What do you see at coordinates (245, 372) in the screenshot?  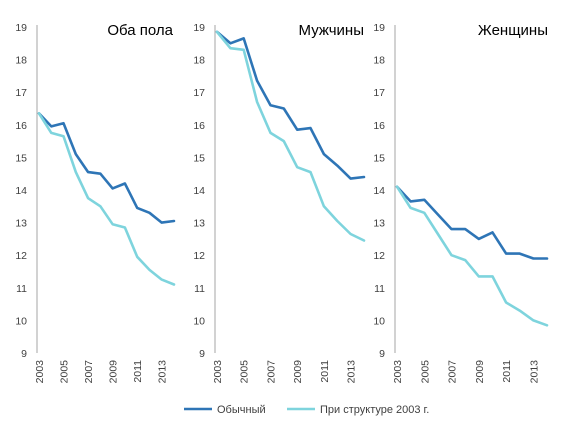 I see `panel-1-x-tick-label: 2005` at bounding box center [245, 372].